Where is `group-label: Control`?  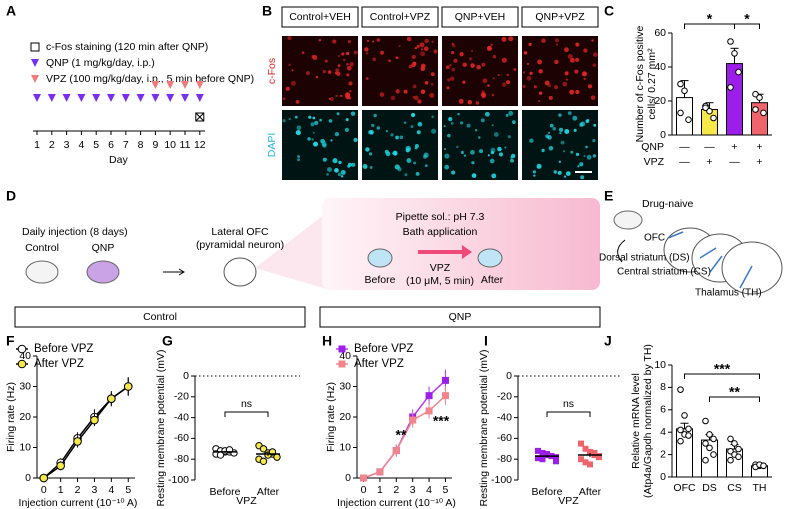 group-label: Control is located at coordinates (160, 317).